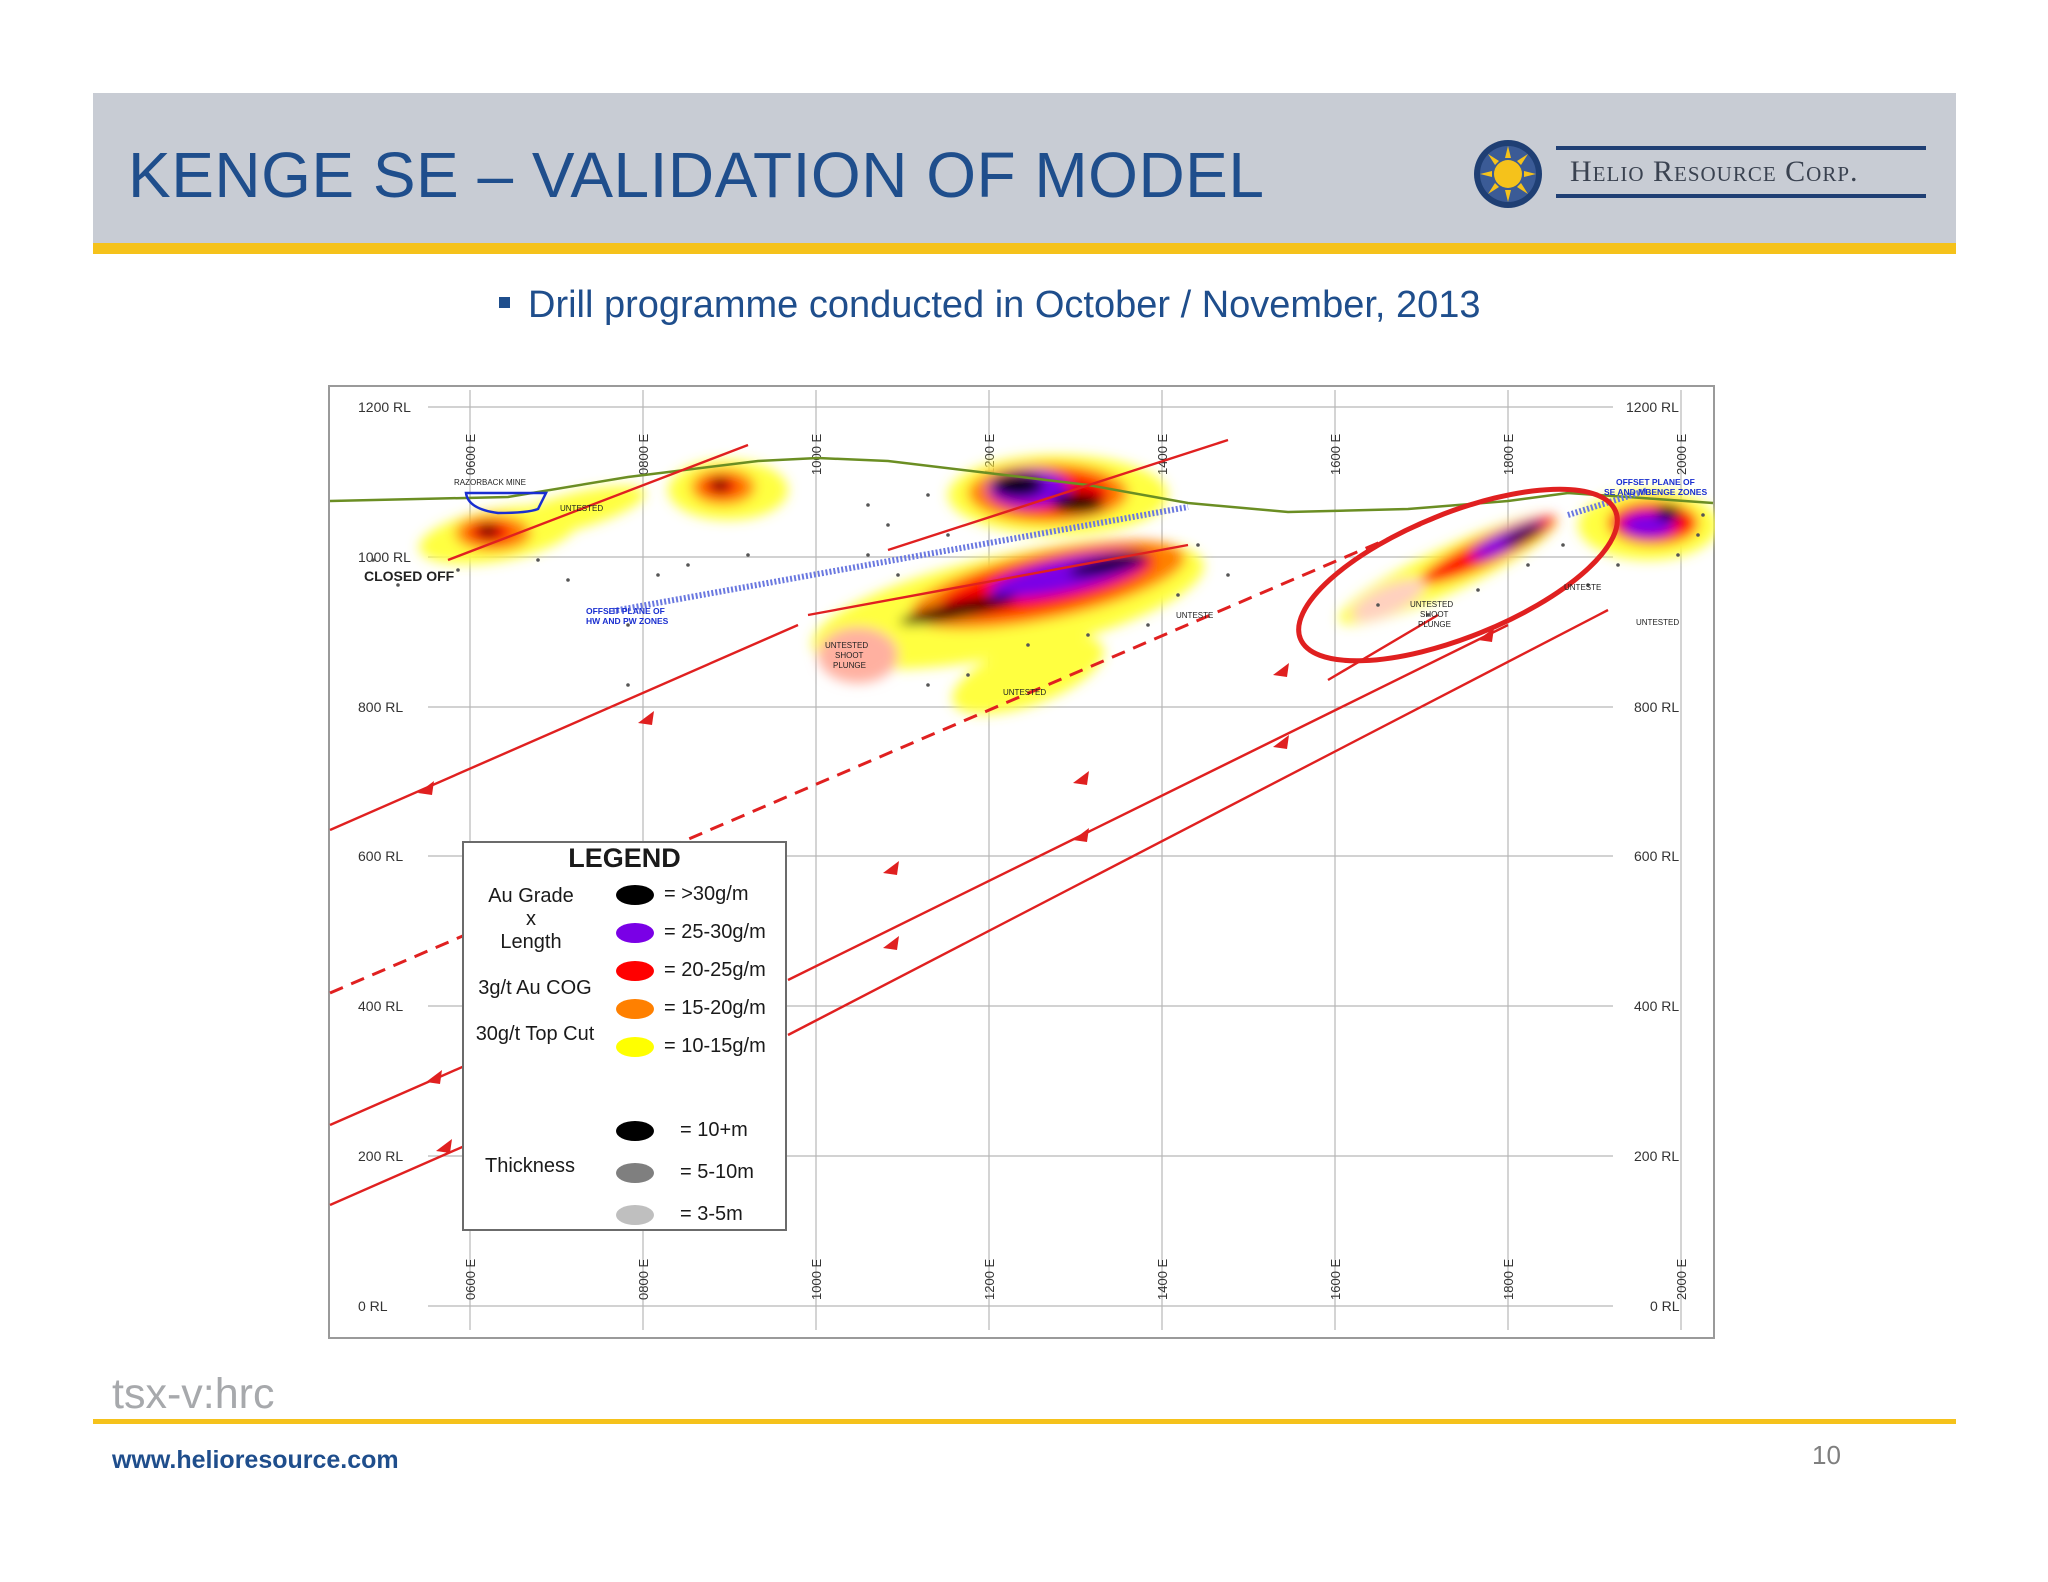  Describe the element at coordinates (1681, 1279) in the screenshot. I see `easting-label-bottom: 2000 E` at that location.